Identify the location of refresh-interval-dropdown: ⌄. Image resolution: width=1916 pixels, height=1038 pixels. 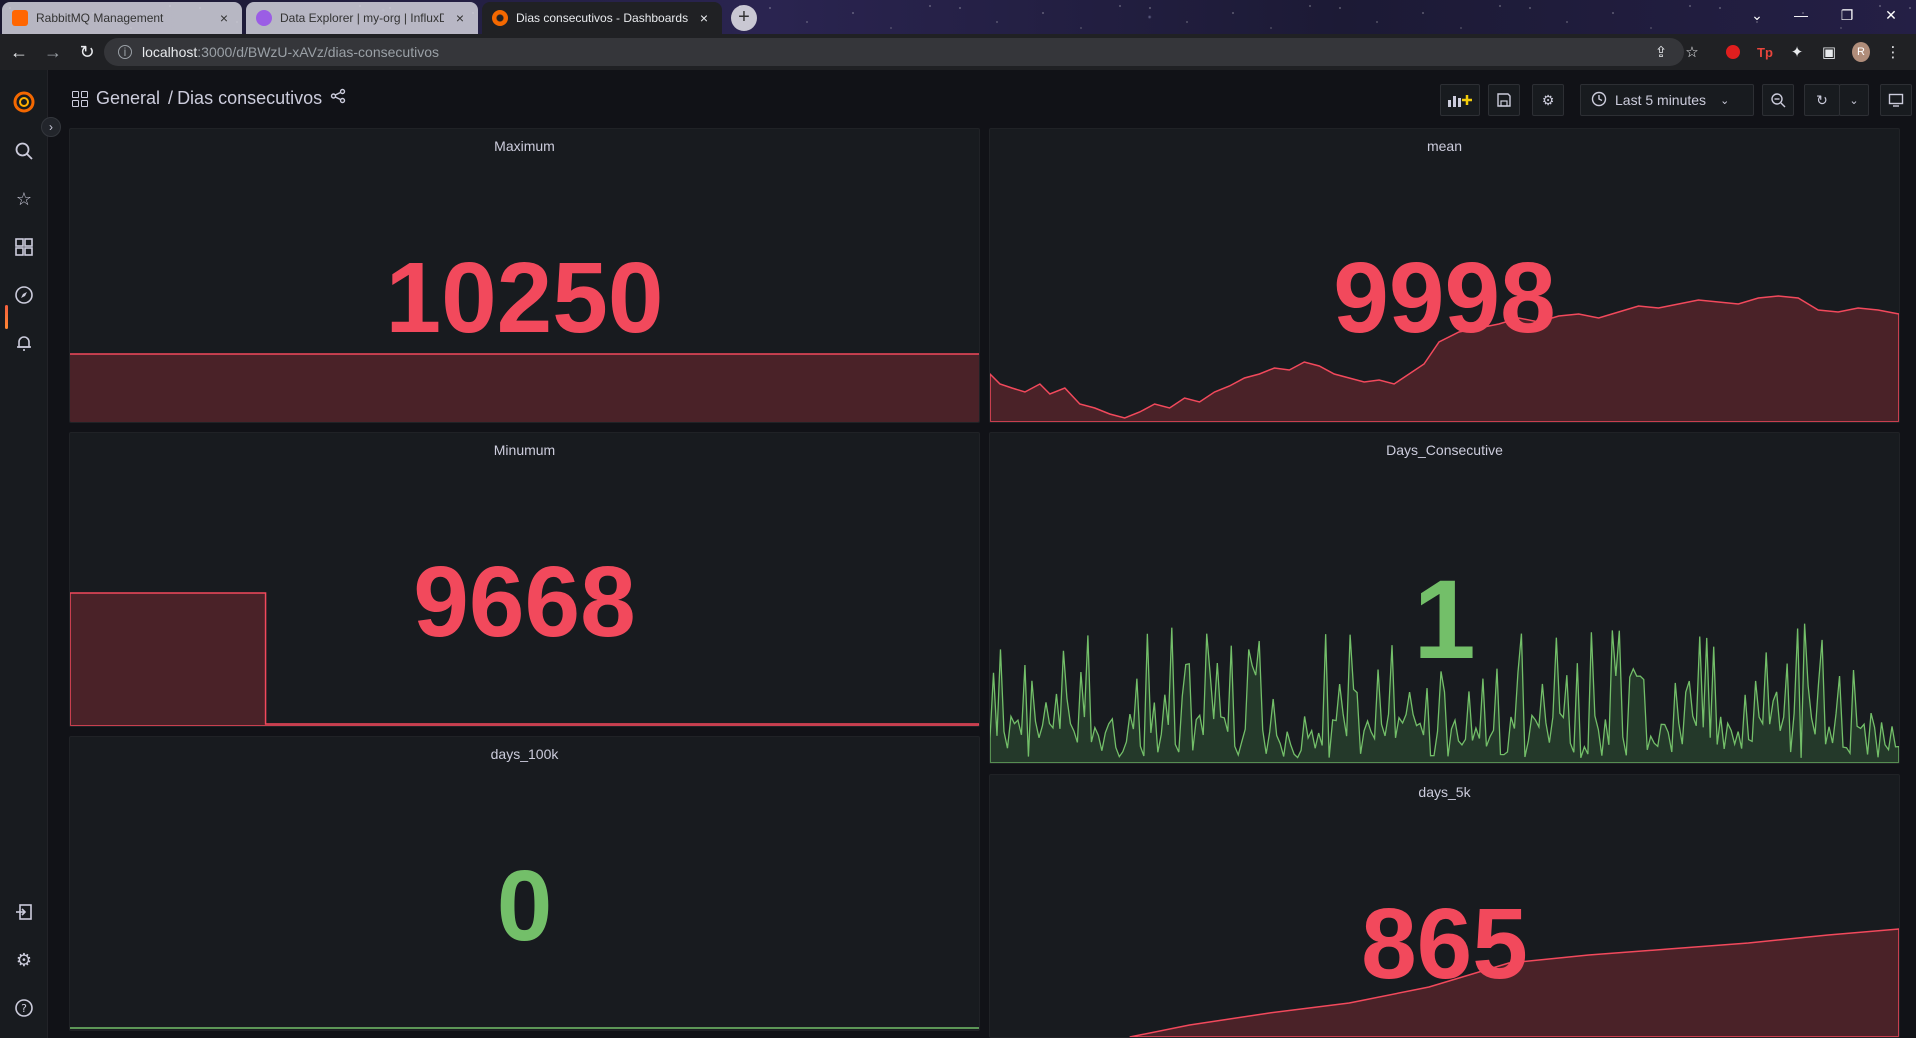
(1854, 100).